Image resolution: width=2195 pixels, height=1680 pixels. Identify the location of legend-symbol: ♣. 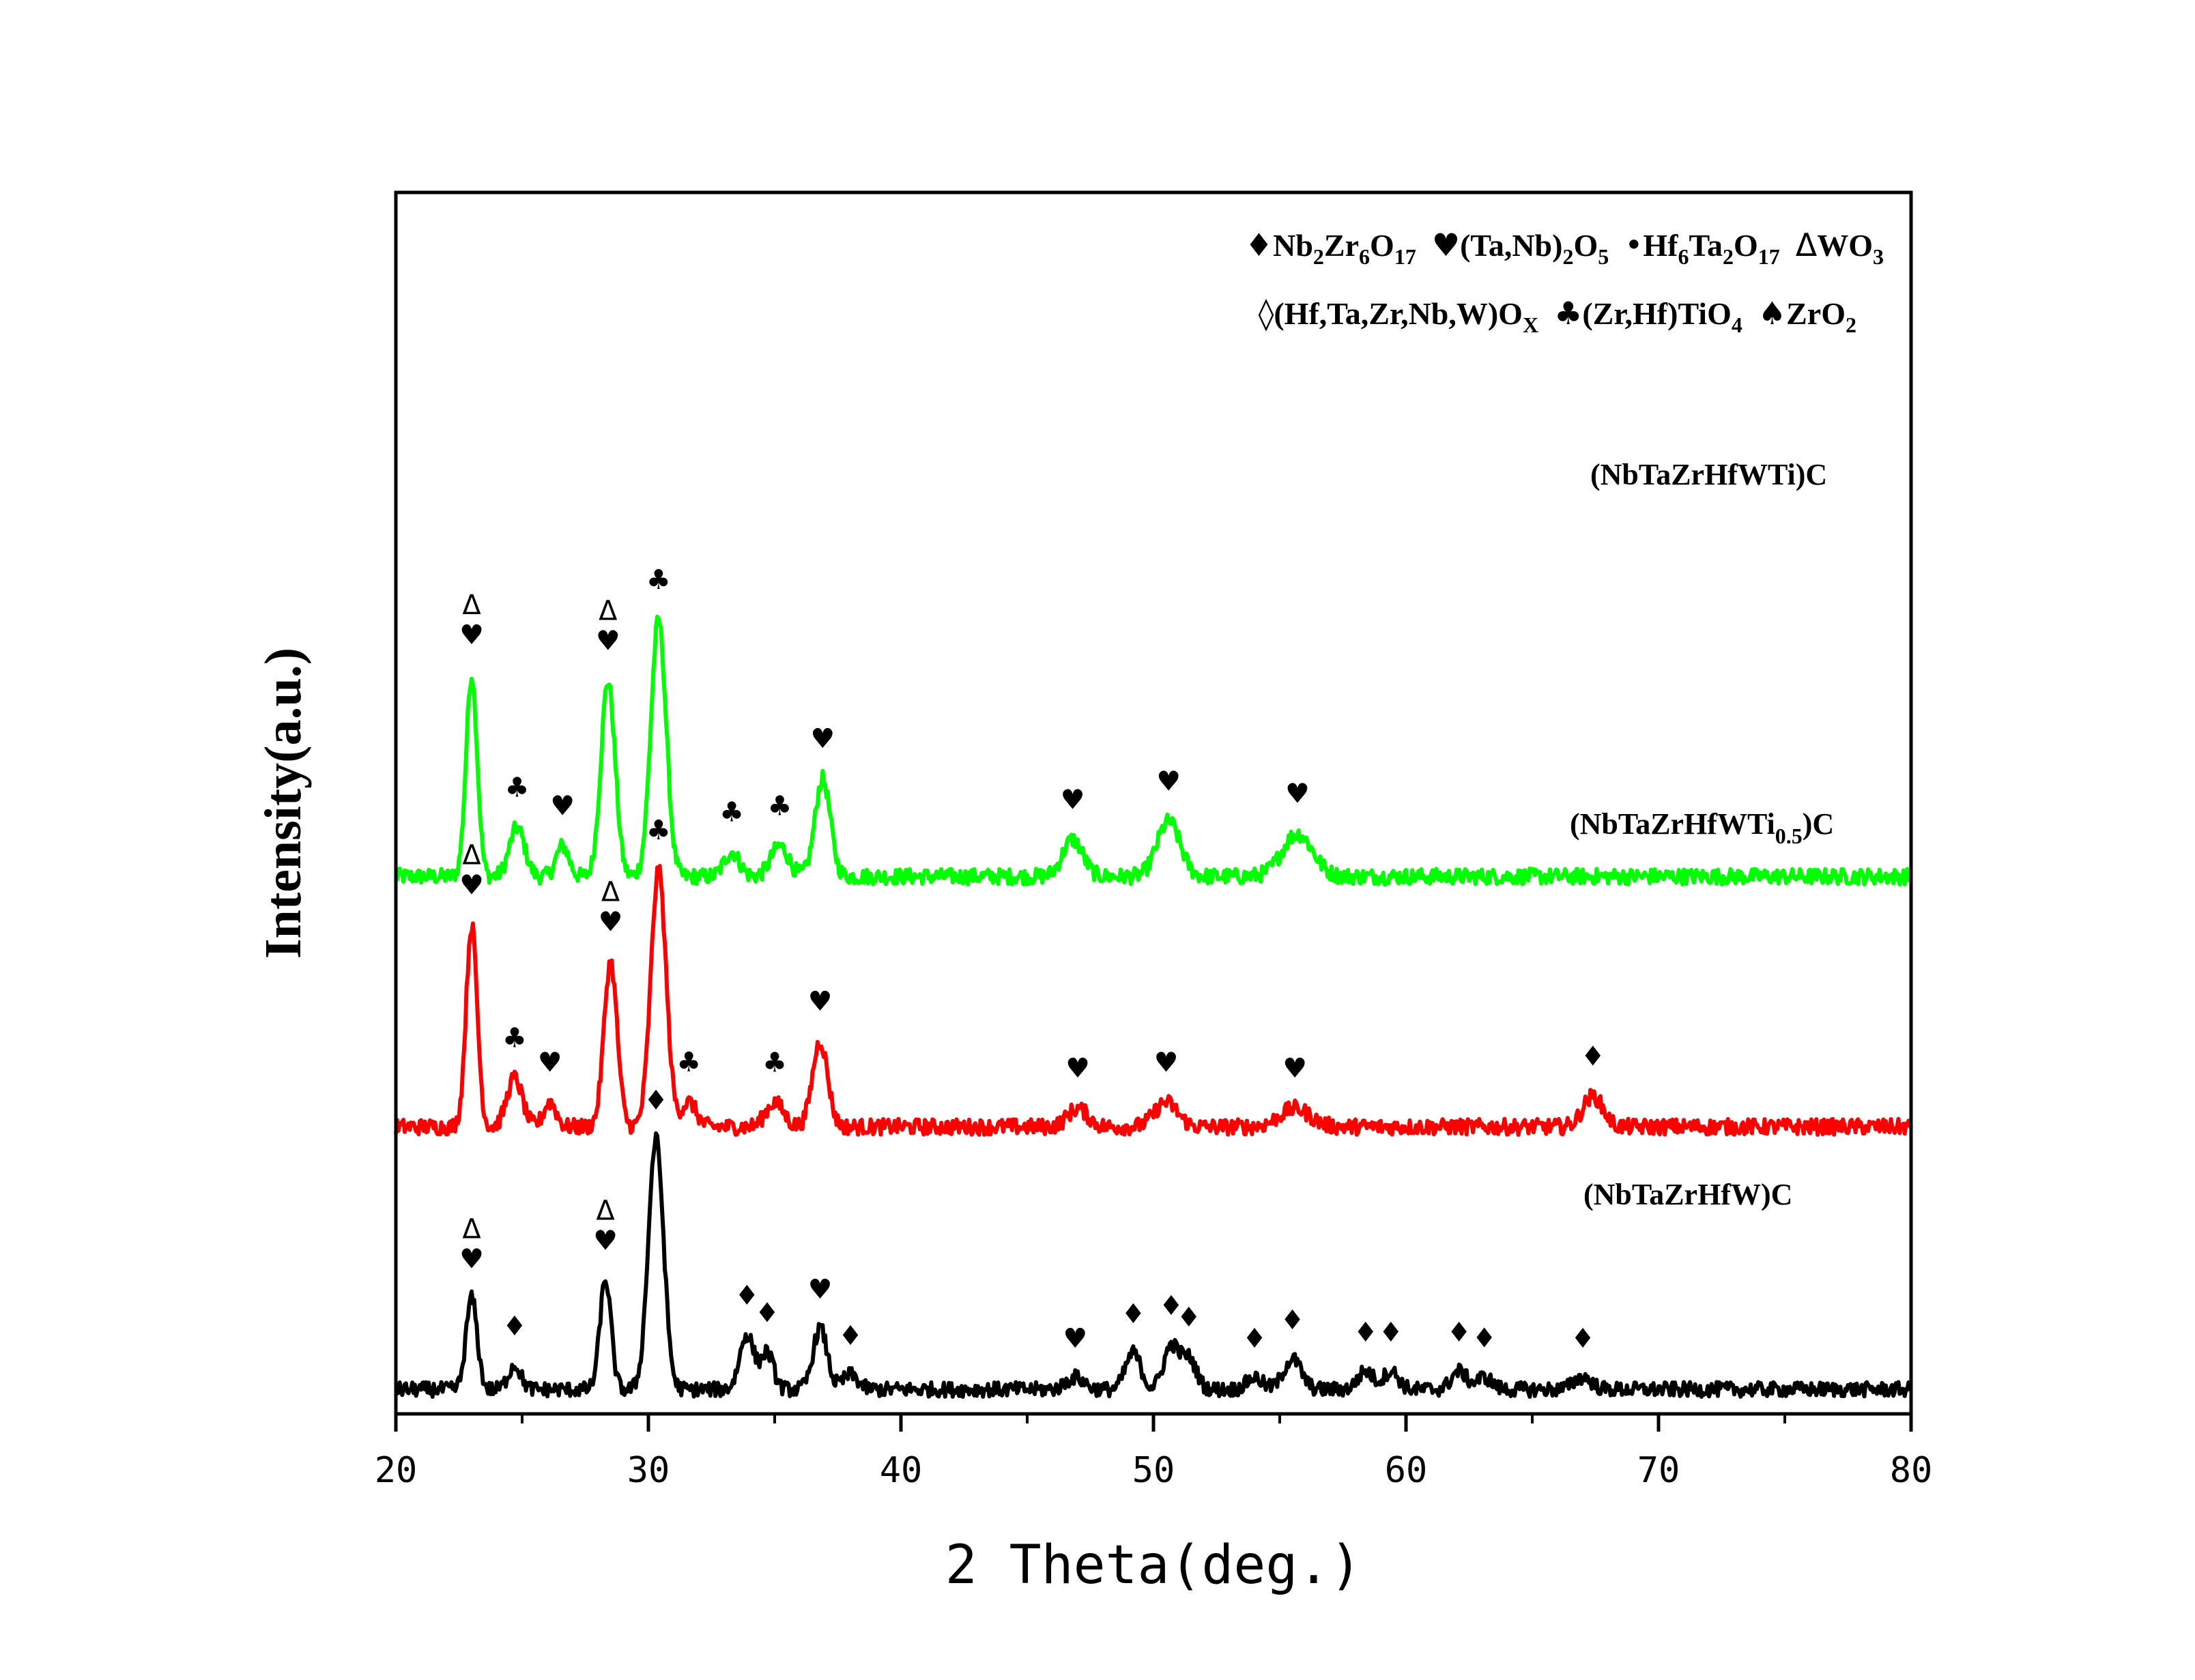
(1560, 313).